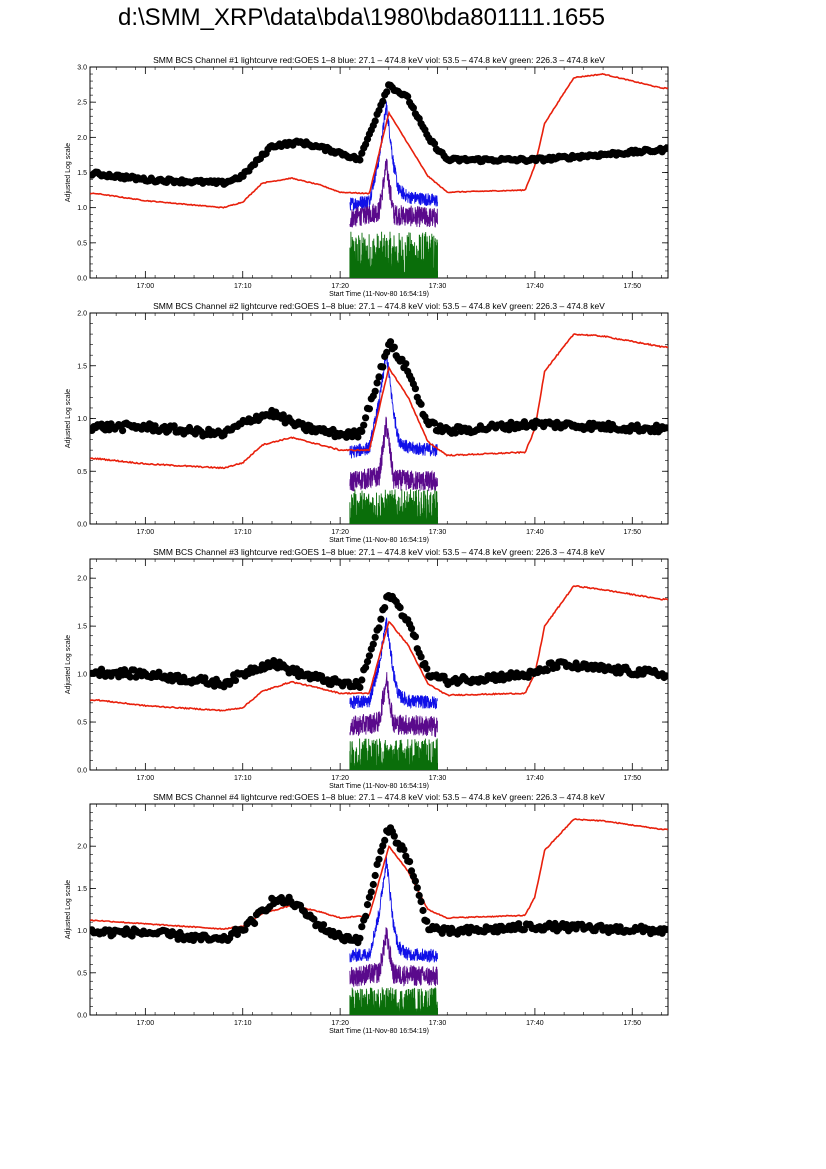 This screenshot has width=826, height=1169. I want to click on plot-frame, so click(379, 172).